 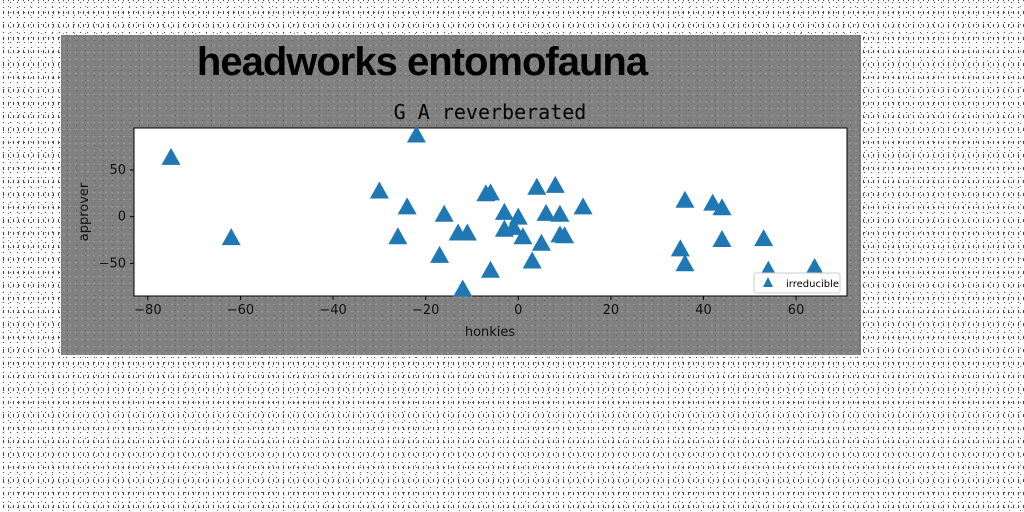 What do you see at coordinates (425, 310) in the screenshot?
I see `x-tick-label: −20` at bounding box center [425, 310].